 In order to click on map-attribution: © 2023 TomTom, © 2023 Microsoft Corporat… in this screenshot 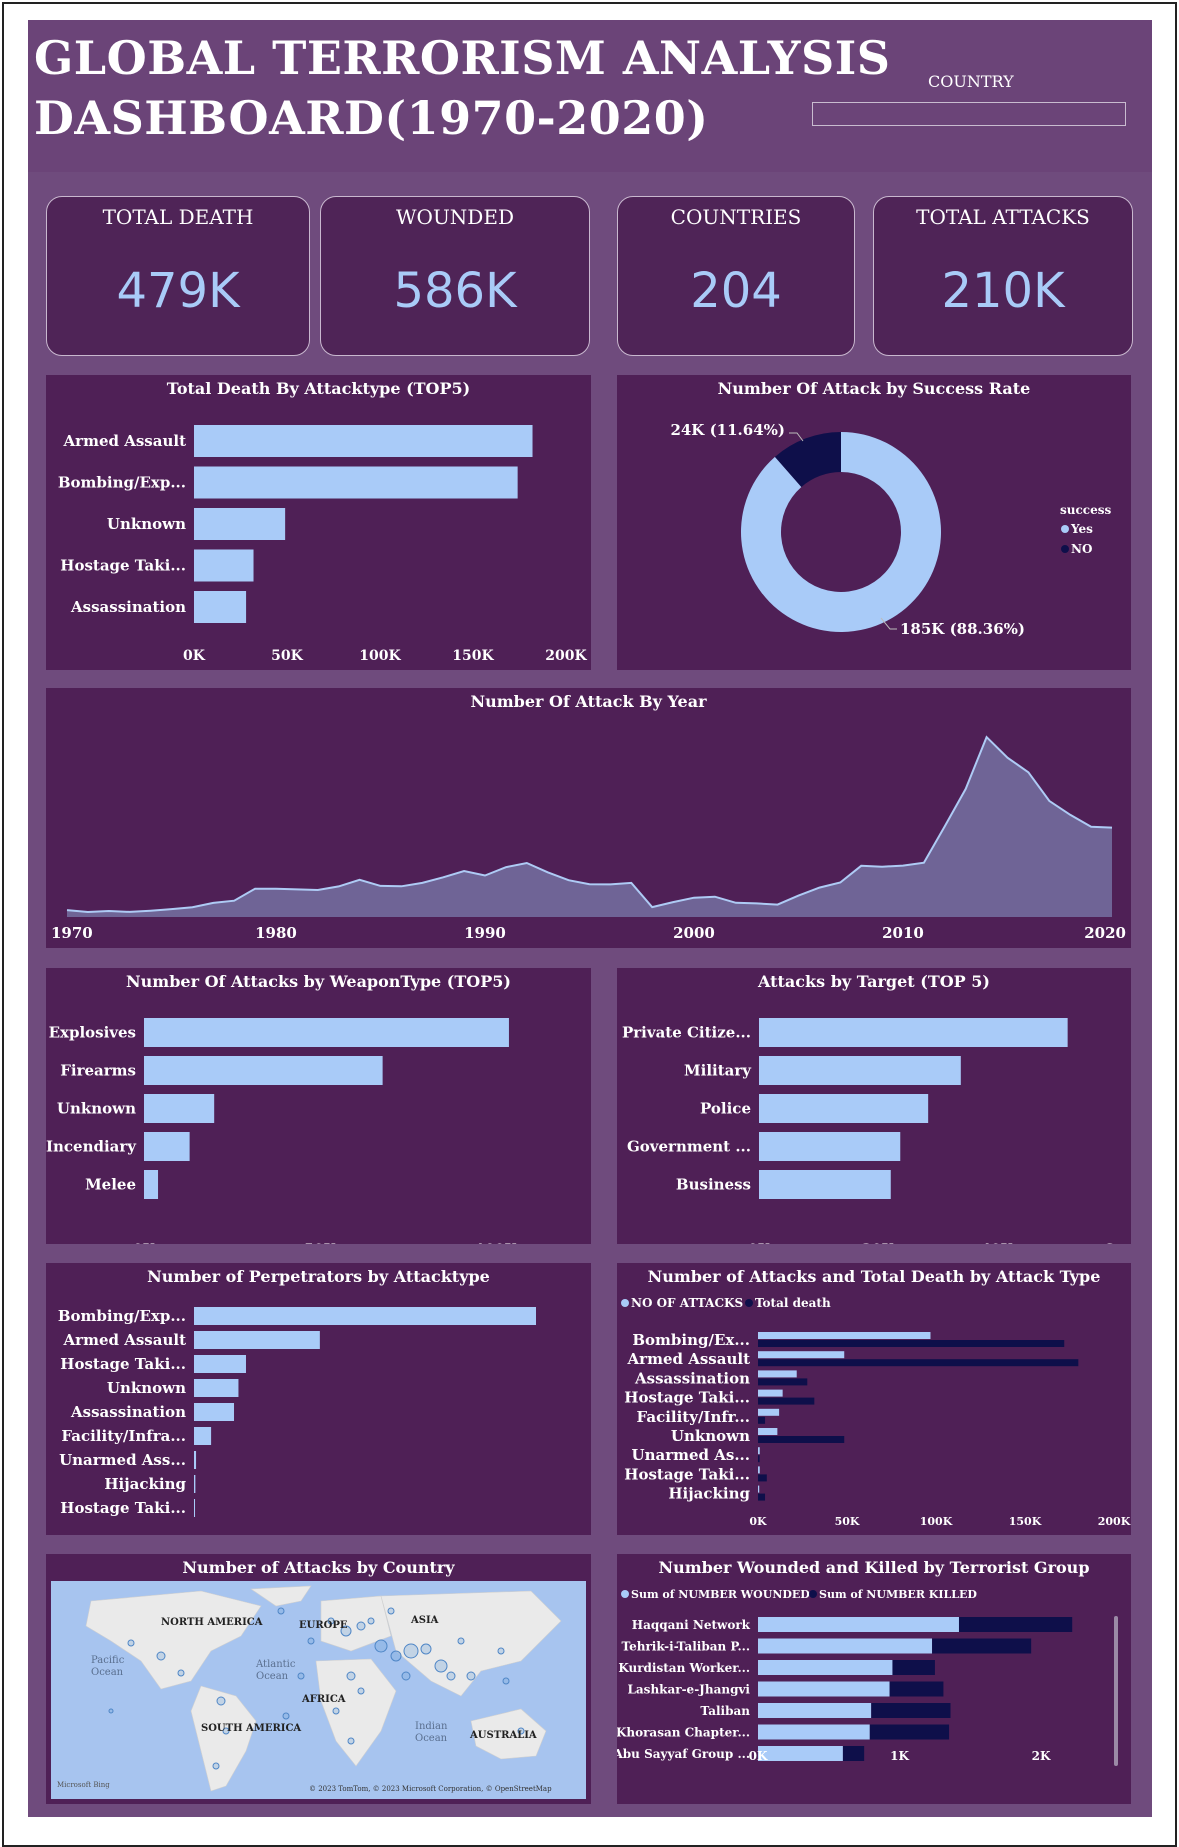, I will do `click(430, 1789)`.